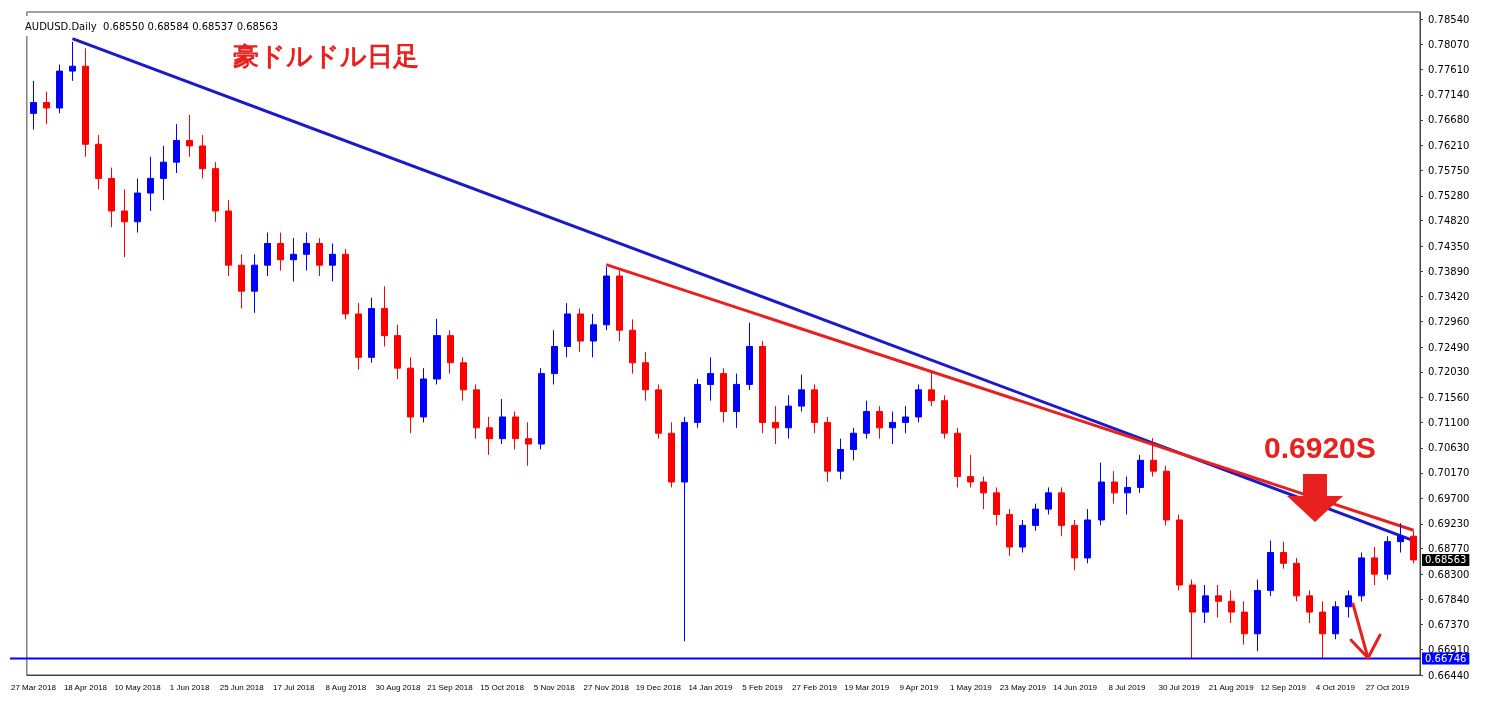 The width and height of the screenshot is (1500, 705). Describe the element at coordinates (138, 687) in the screenshot. I see `x-tick-label: 10 May 2018` at that location.